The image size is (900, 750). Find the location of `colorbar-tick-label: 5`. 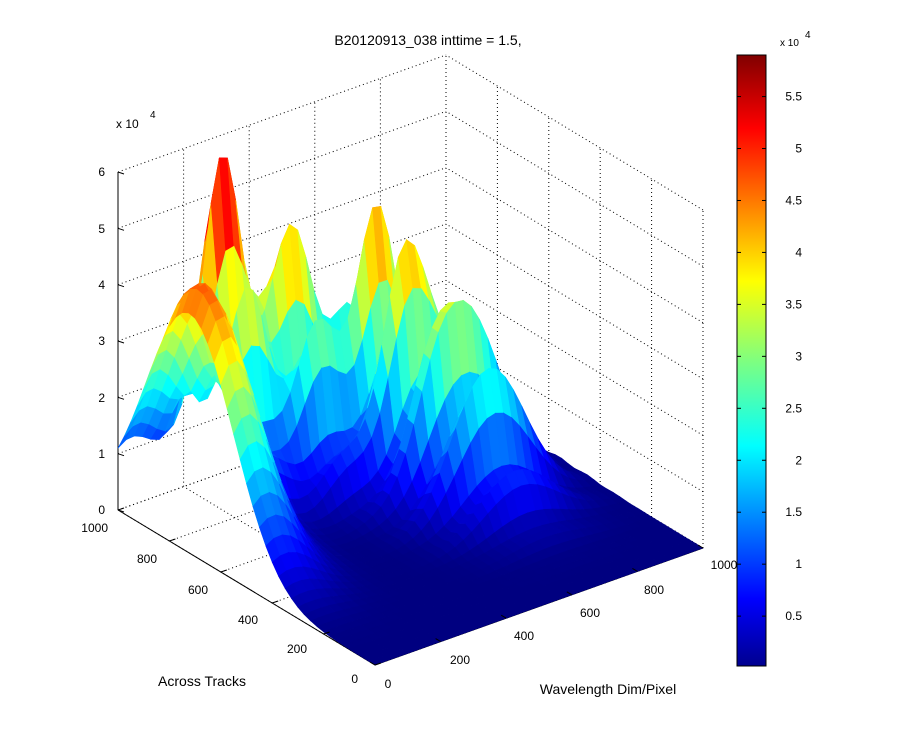

colorbar-tick-label: 5 is located at coordinates (798, 149).